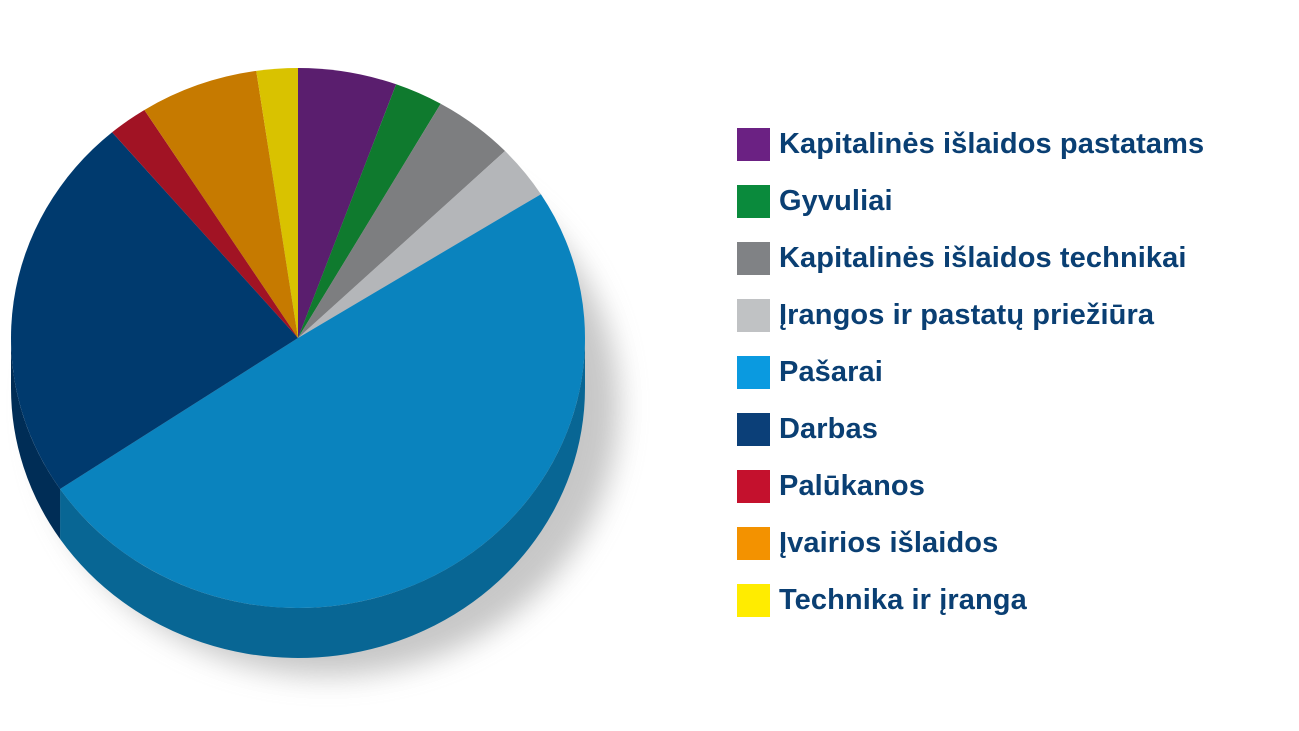  Describe the element at coordinates (889, 543) in the screenshot. I see `legend-label: Įvairios išlaidos` at that location.